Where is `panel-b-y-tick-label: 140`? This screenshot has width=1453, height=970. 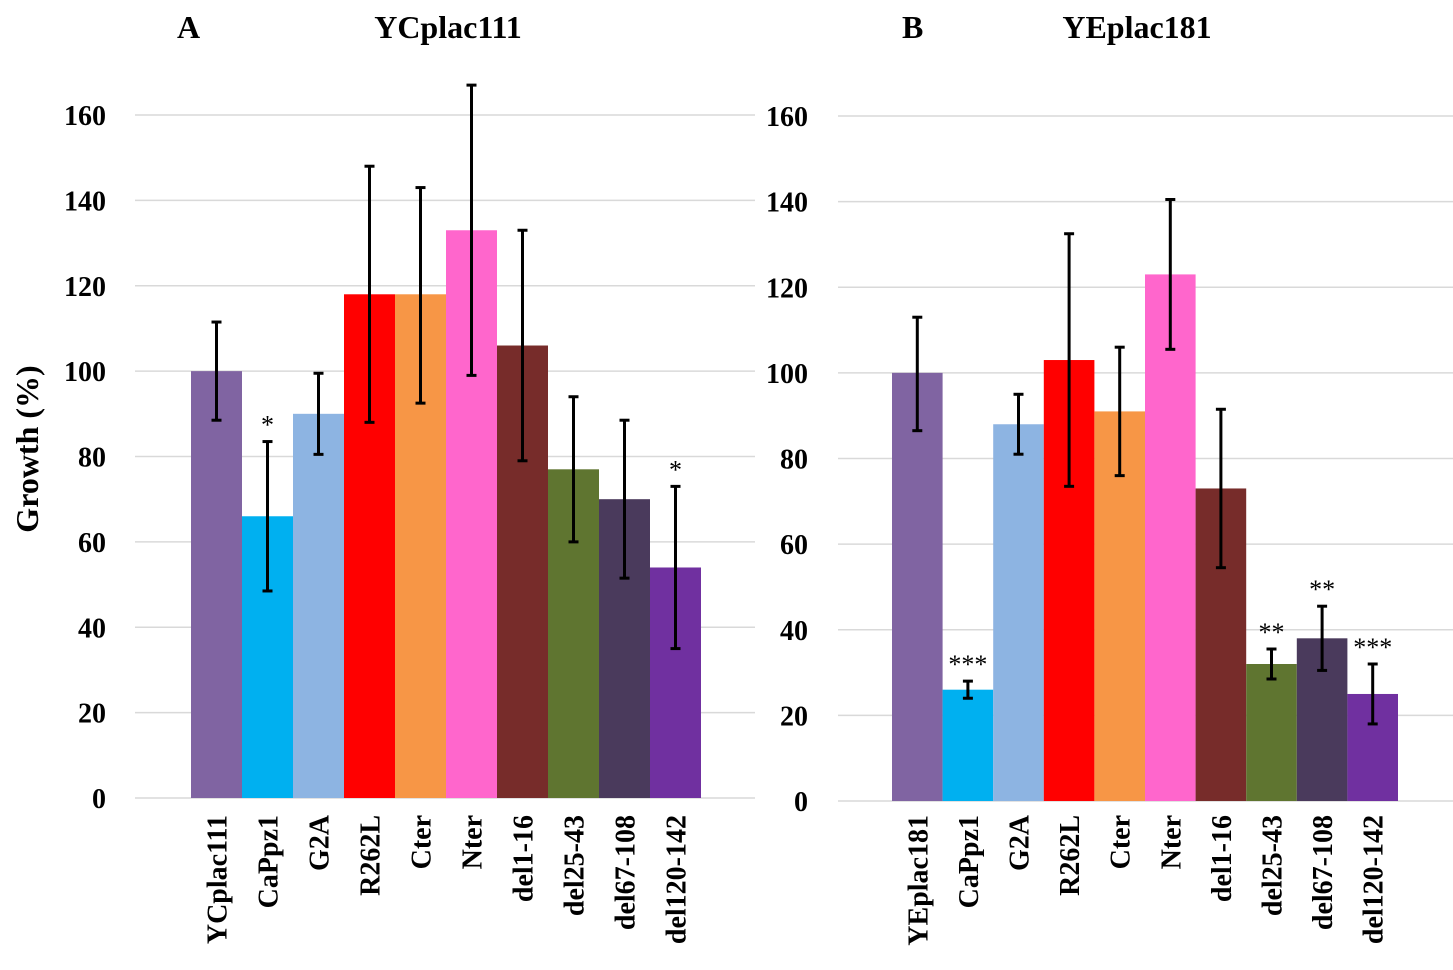 panel-b-y-tick-label: 140 is located at coordinates (787, 203).